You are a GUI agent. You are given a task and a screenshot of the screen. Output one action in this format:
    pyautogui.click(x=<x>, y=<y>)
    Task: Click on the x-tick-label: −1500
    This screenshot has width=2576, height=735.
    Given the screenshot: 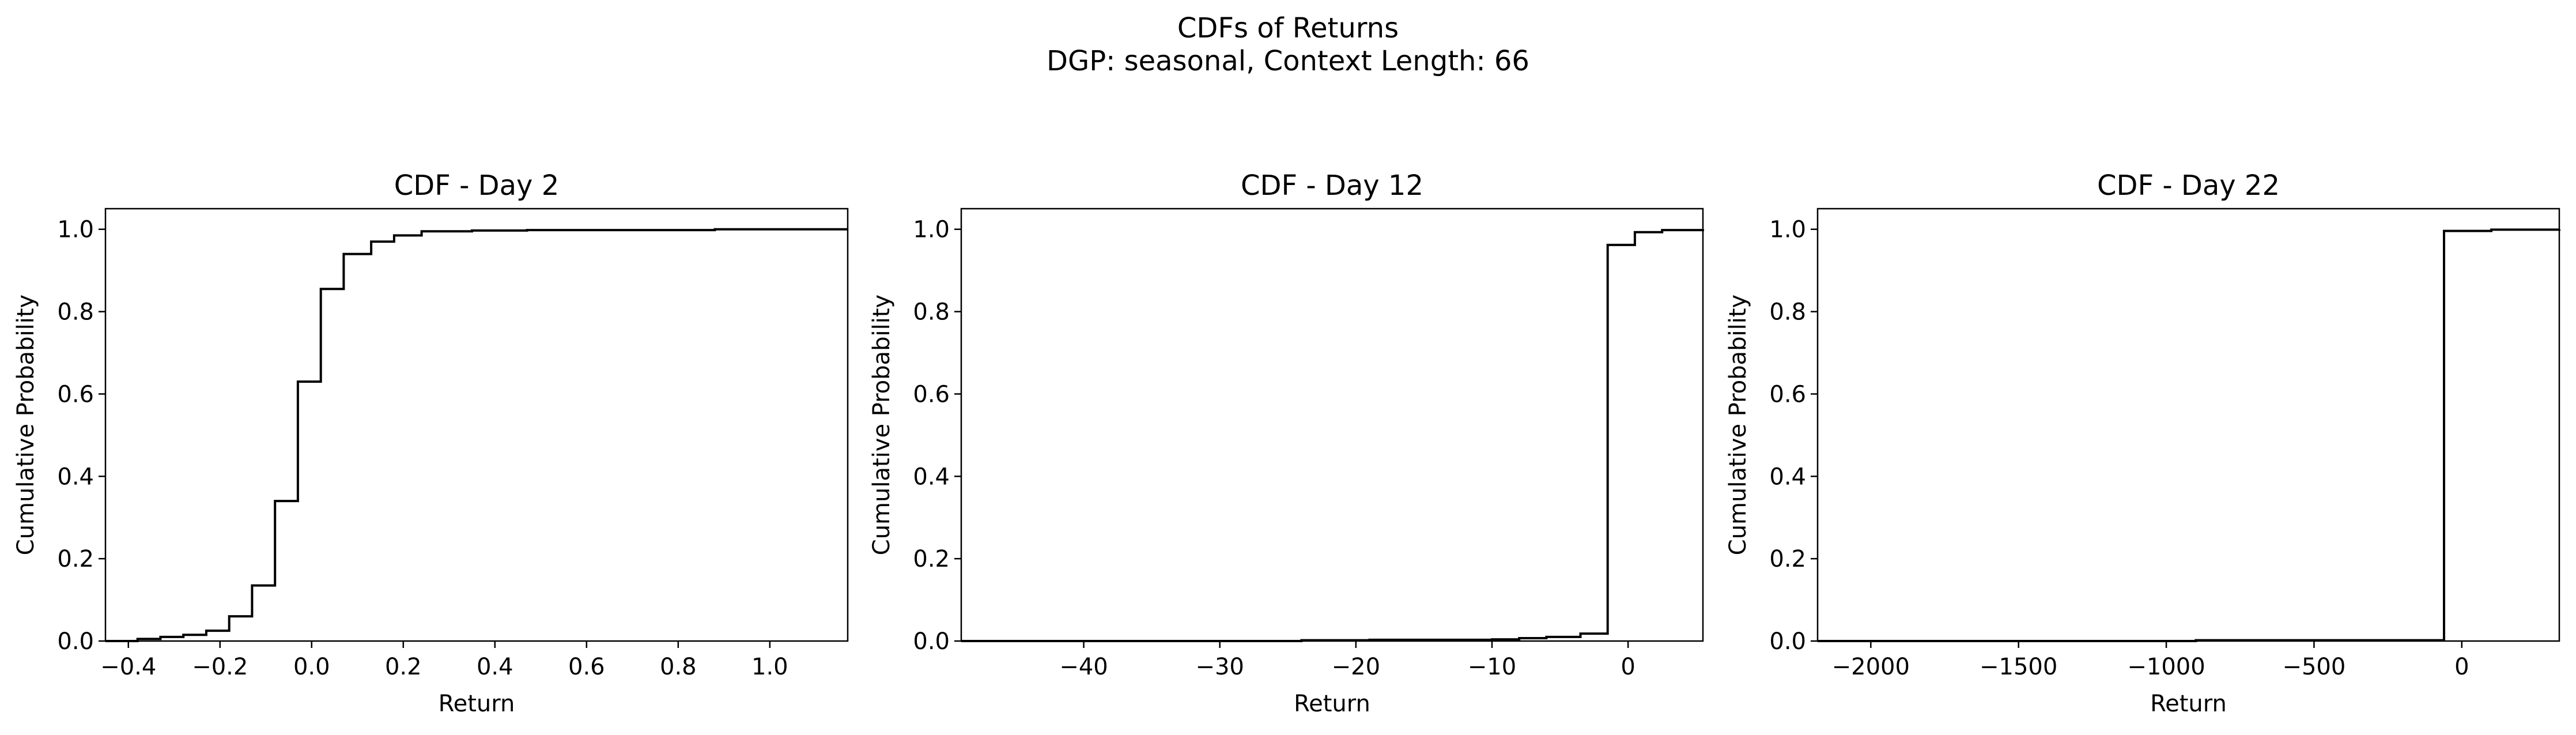 What is the action you would take?
    pyautogui.click(x=2018, y=667)
    